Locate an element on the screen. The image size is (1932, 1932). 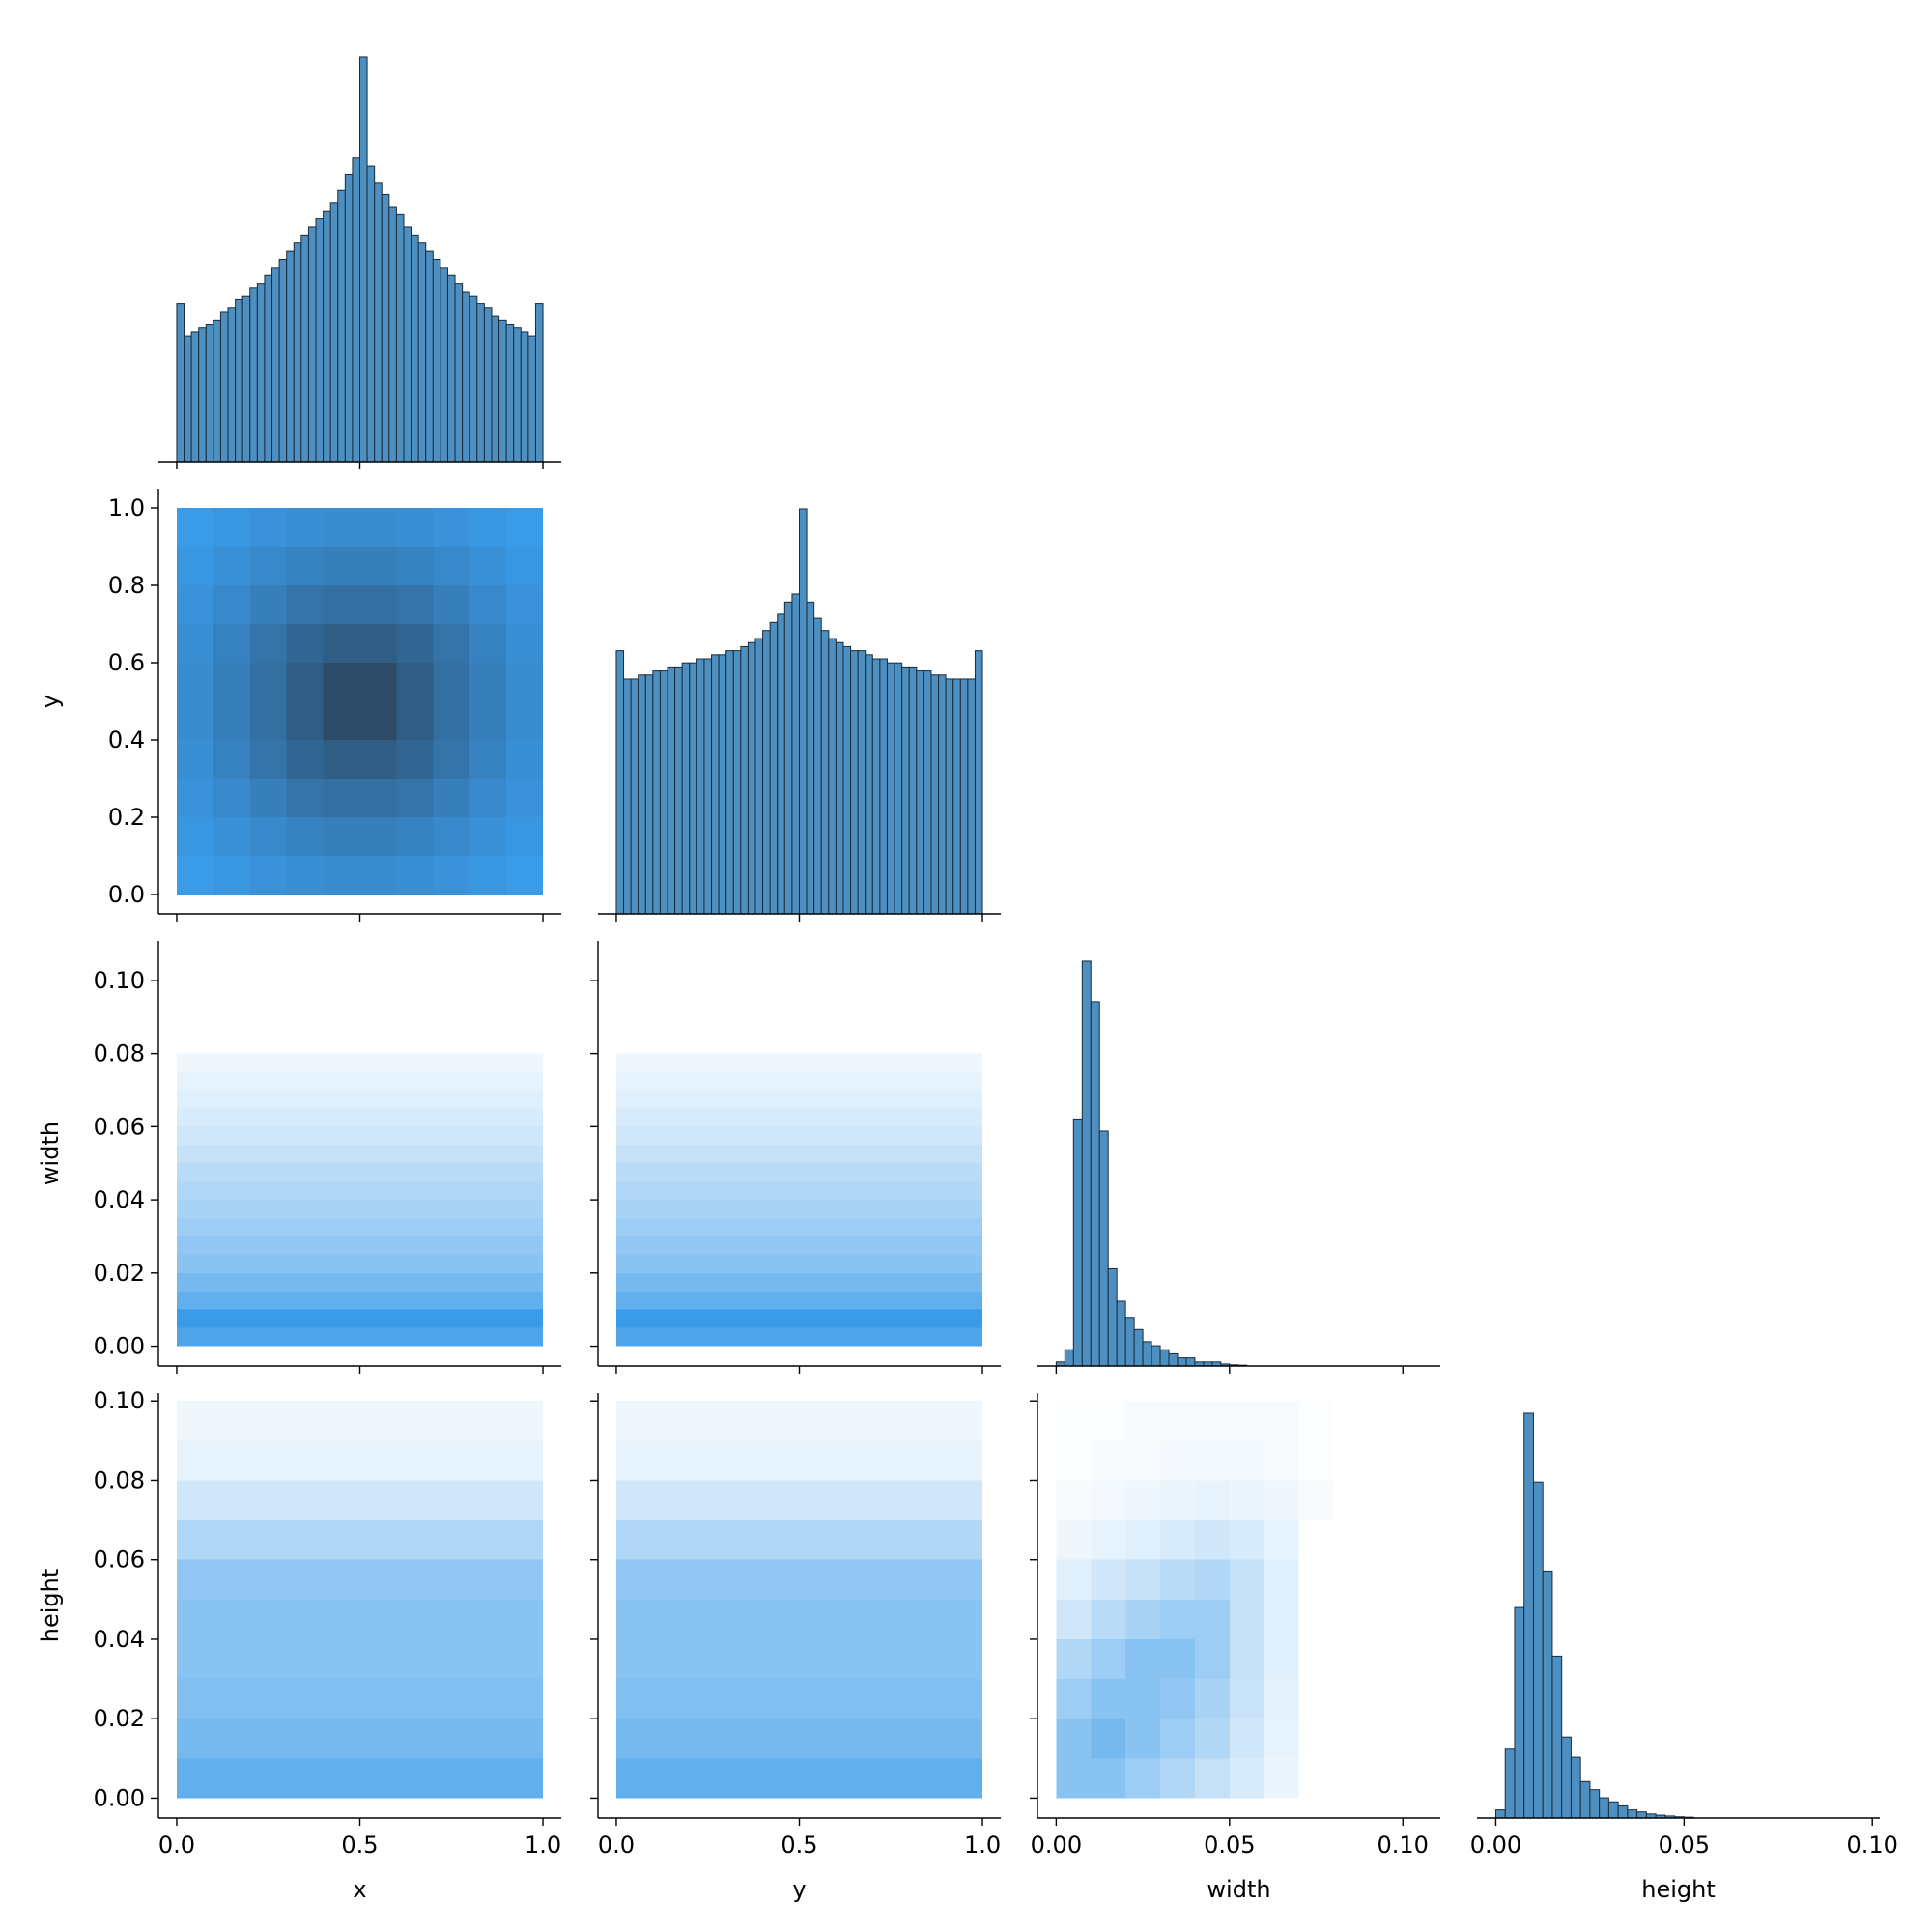
x-axis-label: height is located at coordinates (1678, 1889).